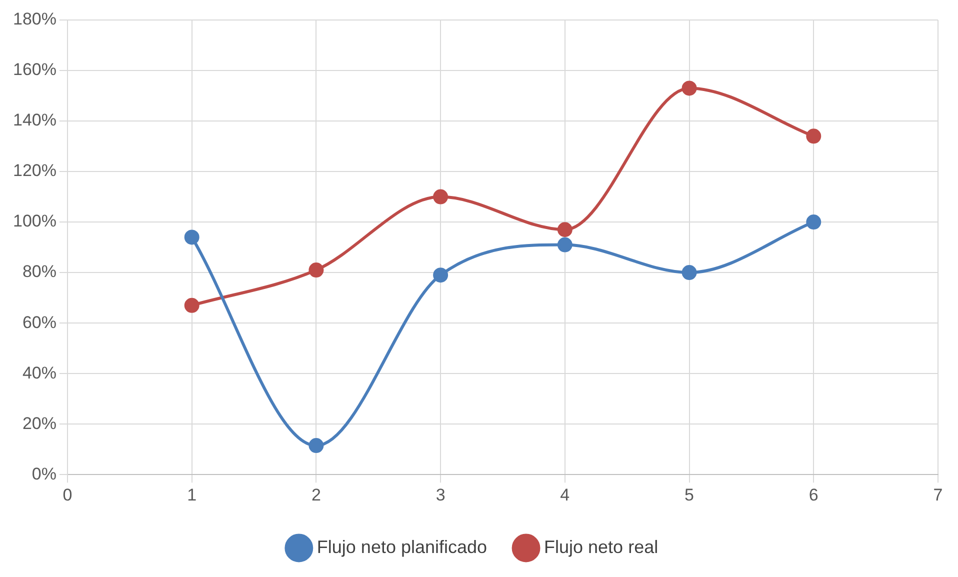 This screenshot has width=958, height=577. What do you see at coordinates (34, 170) in the screenshot?
I see `y-tick-label: 120%` at bounding box center [34, 170].